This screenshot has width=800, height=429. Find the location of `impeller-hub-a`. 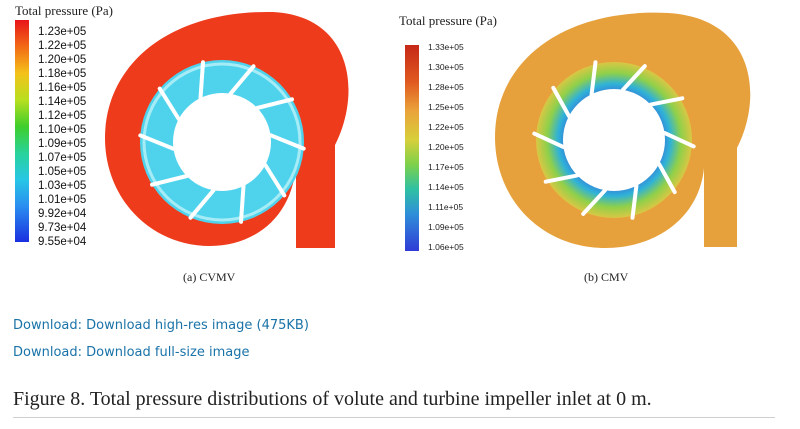

impeller-hub-a is located at coordinates (222, 142).